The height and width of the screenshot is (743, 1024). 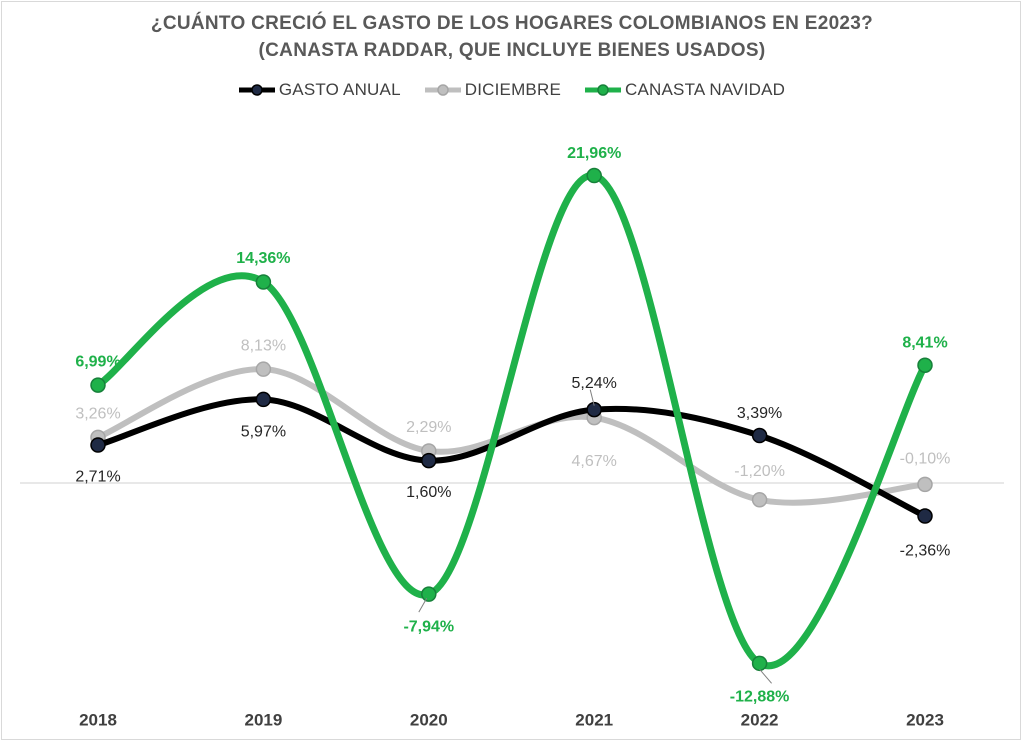 What do you see at coordinates (423, 605) in the screenshot?
I see `leader-line-navidad-2020` at bounding box center [423, 605].